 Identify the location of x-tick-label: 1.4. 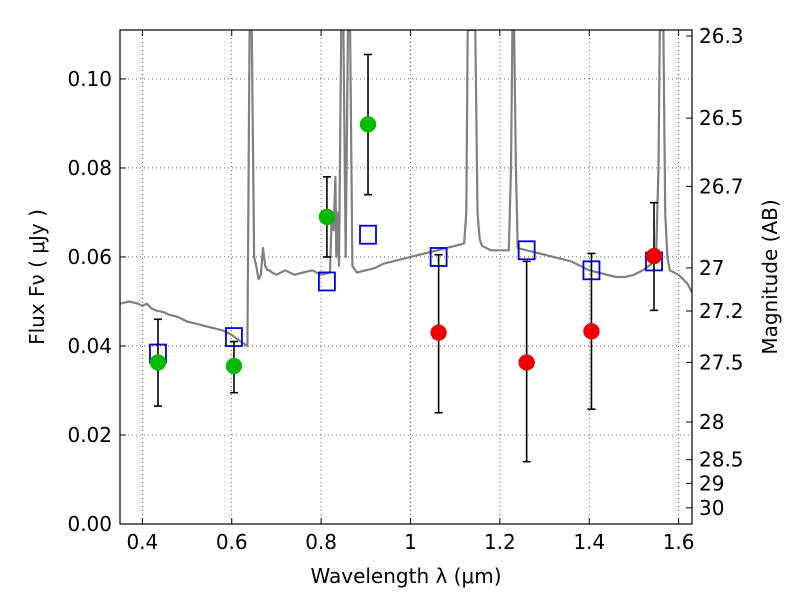
(589, 542).